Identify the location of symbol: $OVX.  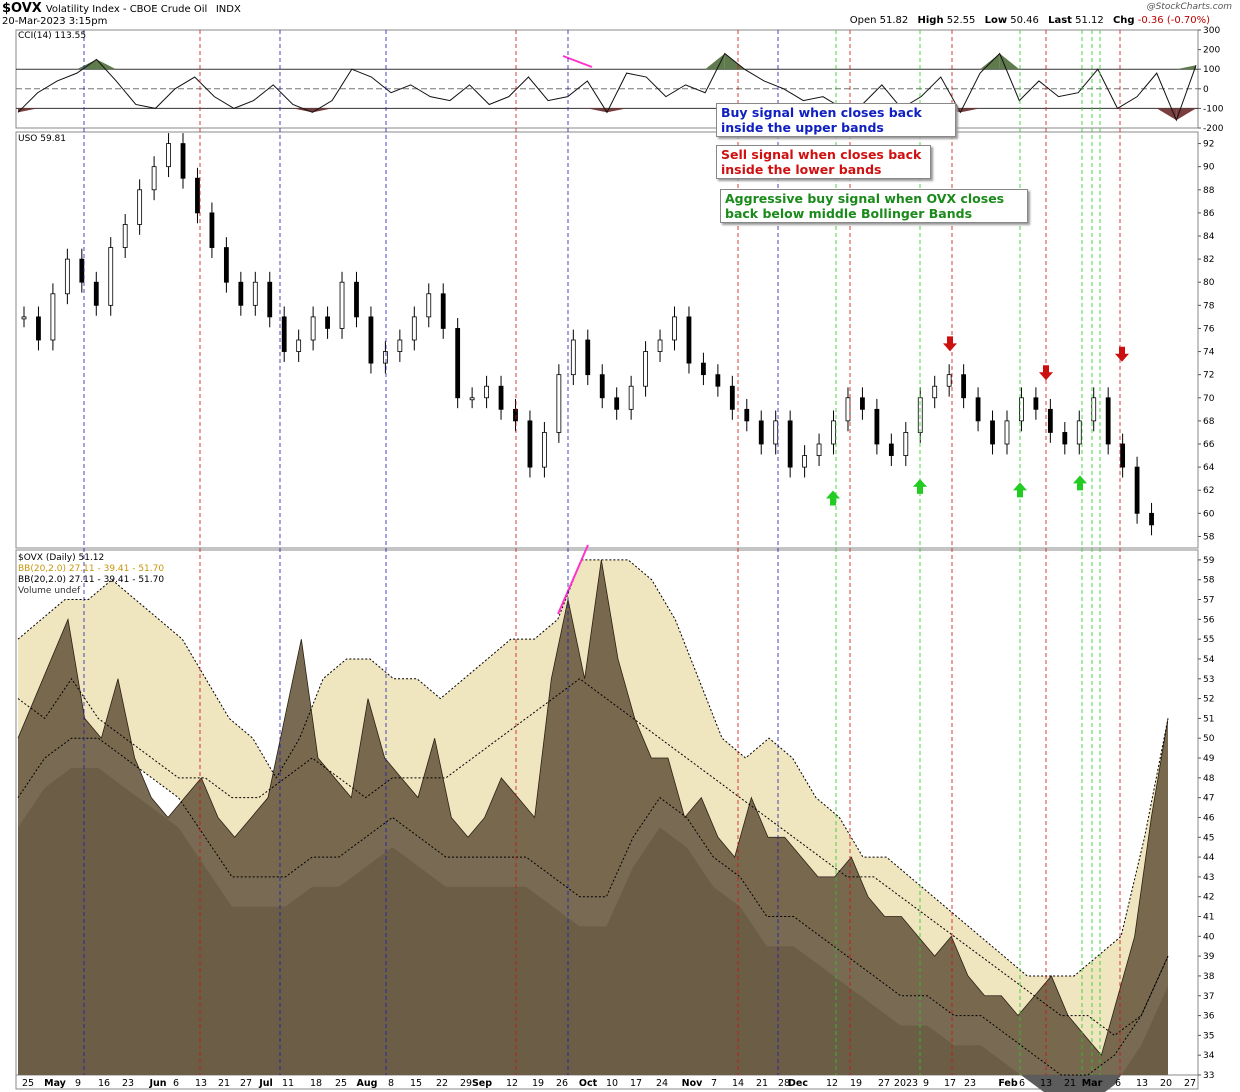
(22, 8).